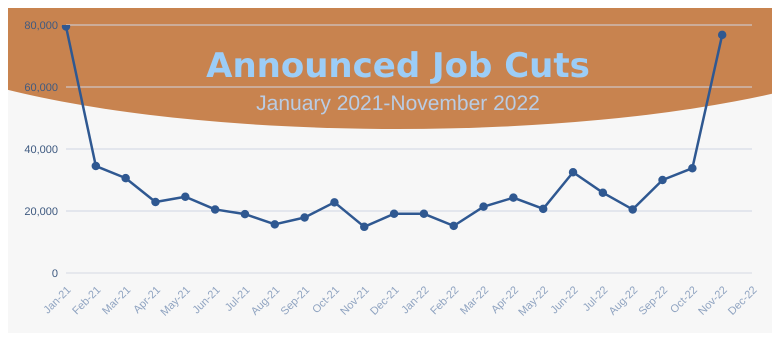  What do you see at coordinates (41, 150) in the screenshot?
I see `y-tick-label: 40,000` at bounding box center [41, 150].